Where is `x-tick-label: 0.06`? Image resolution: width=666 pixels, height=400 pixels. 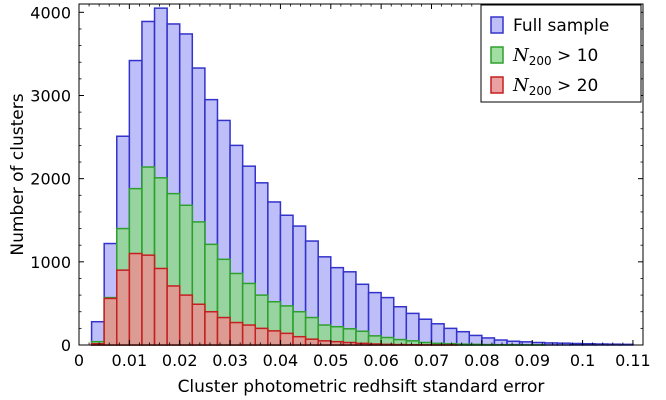 x-tick-label: 0.06 is located at coordinates (381, 360).